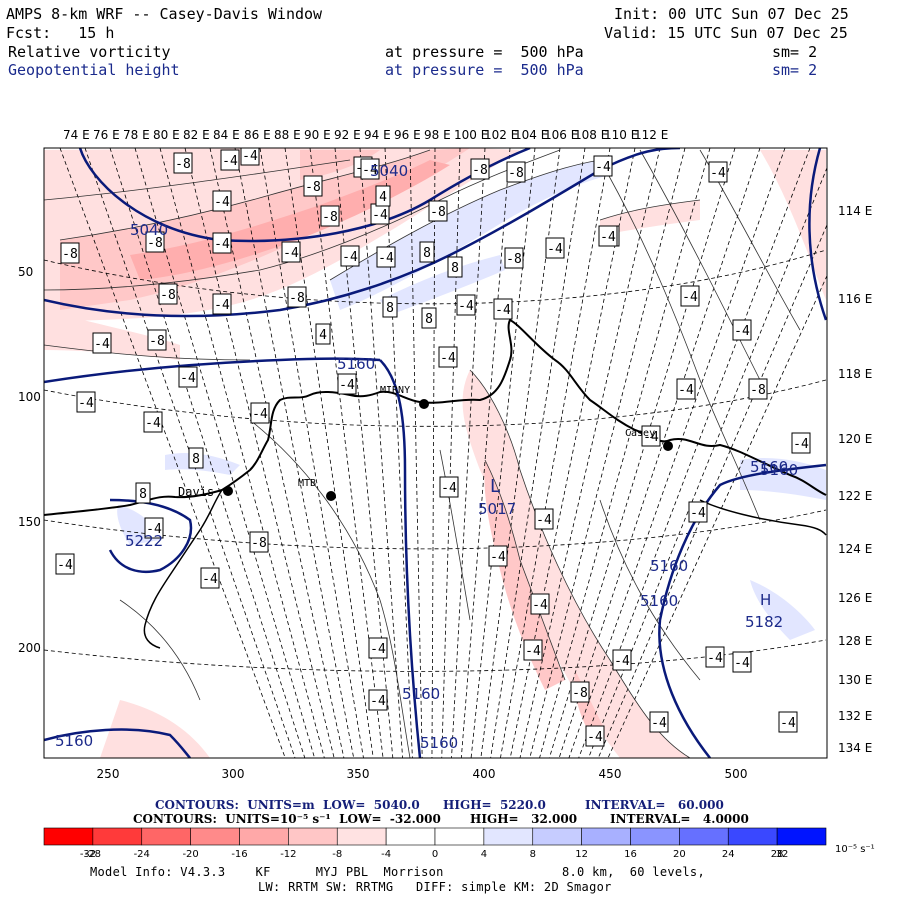 The width and height of the screenshot is (900, 900). I want to click on svg-text: 8, so click(427, 253).